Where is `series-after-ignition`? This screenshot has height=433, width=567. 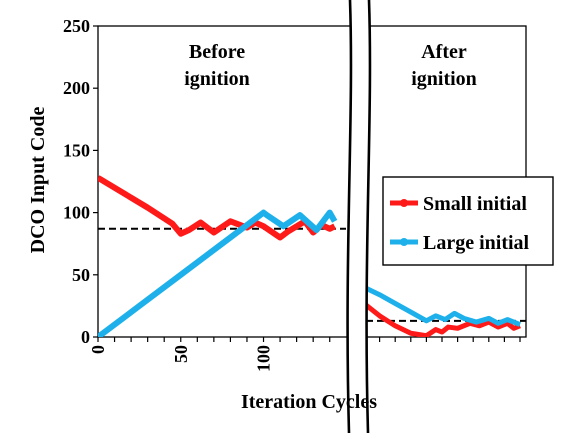
series-after-ignition is located at coordinates (441, 310).